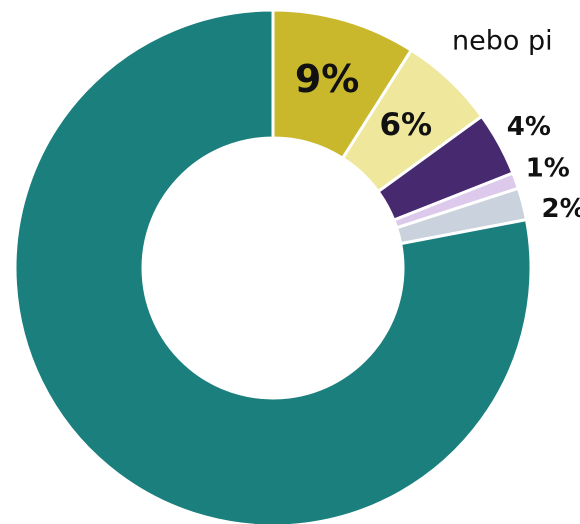  Describe the element at coordinates (405, 125) in the screenshot. I see `value-label: 6%` at that location.